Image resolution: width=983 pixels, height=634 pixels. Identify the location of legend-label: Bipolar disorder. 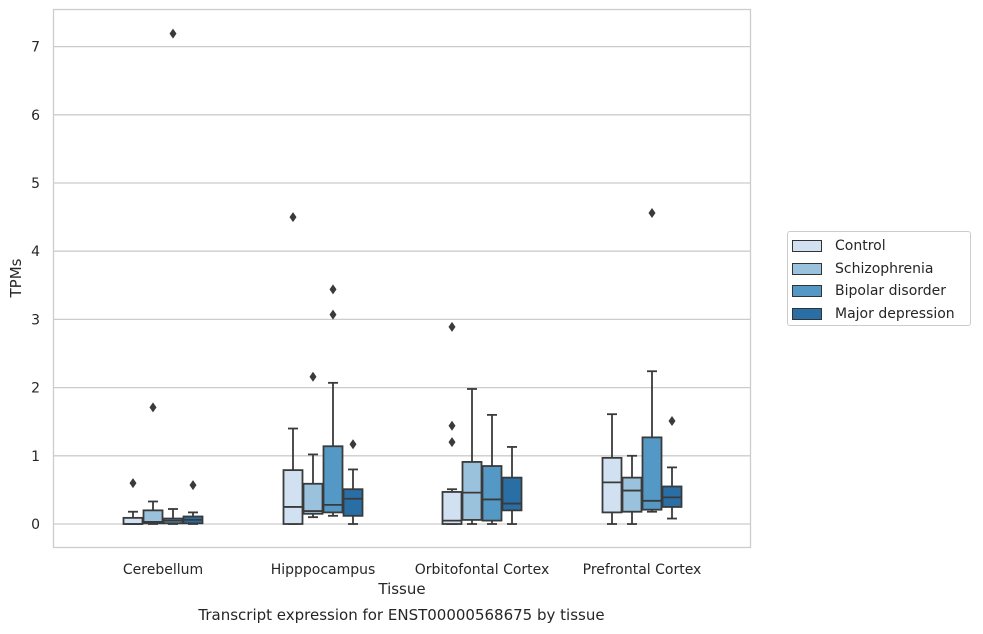
(891, 291).